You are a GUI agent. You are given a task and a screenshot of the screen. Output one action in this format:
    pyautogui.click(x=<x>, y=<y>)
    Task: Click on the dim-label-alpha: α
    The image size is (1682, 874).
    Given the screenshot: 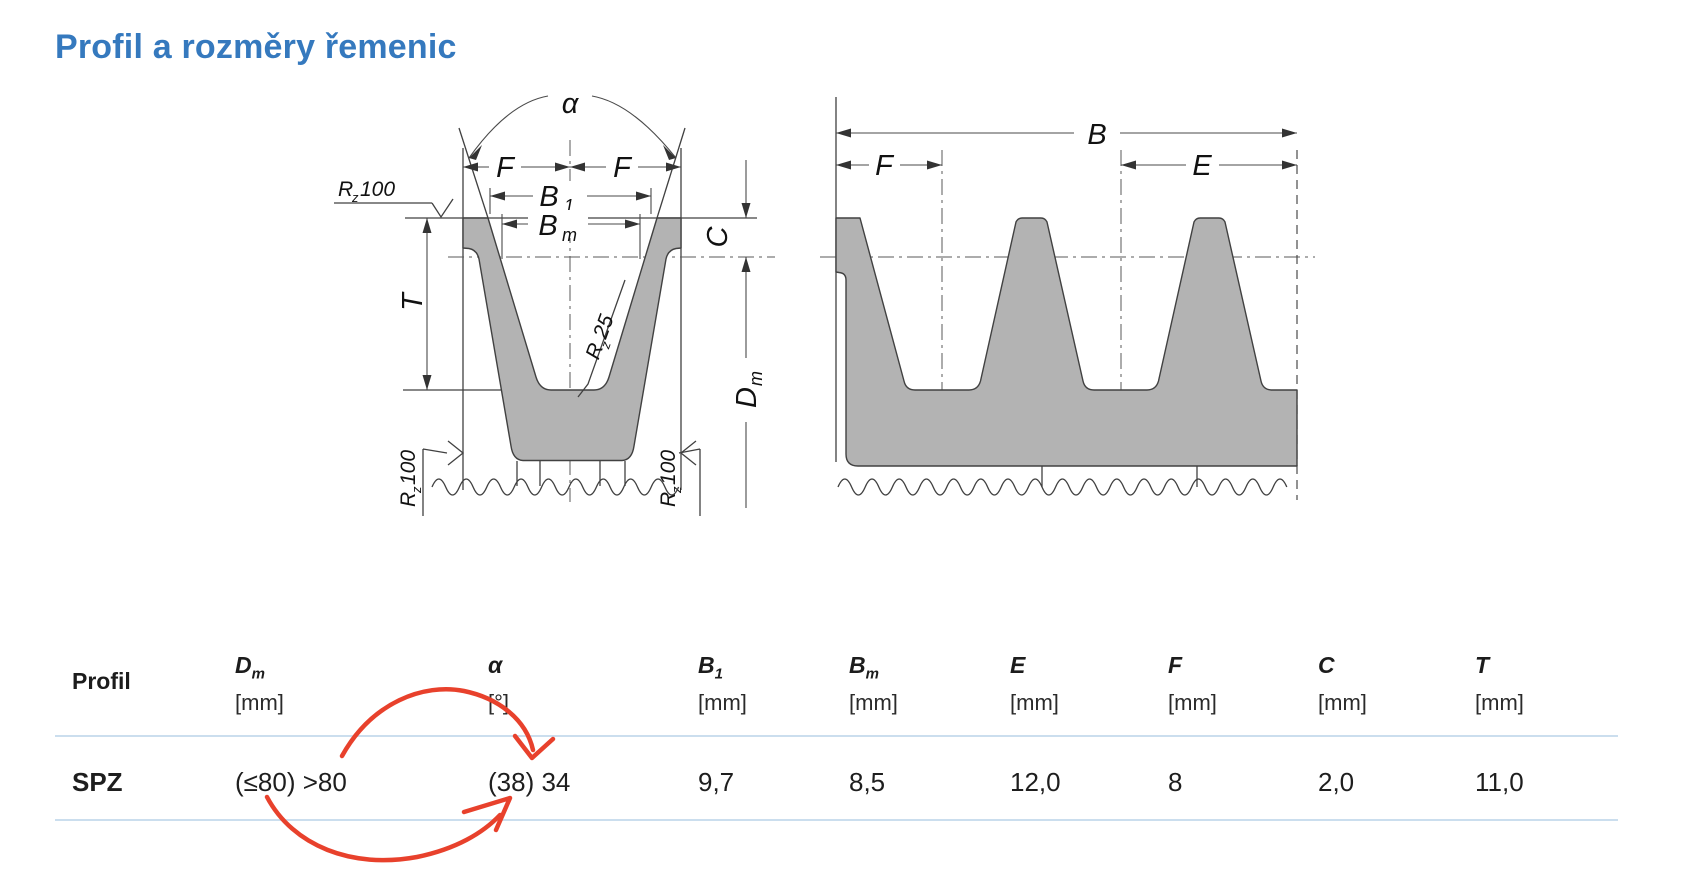 What is the action you would take?
    pyautogui.click(x=571, y=104)
    